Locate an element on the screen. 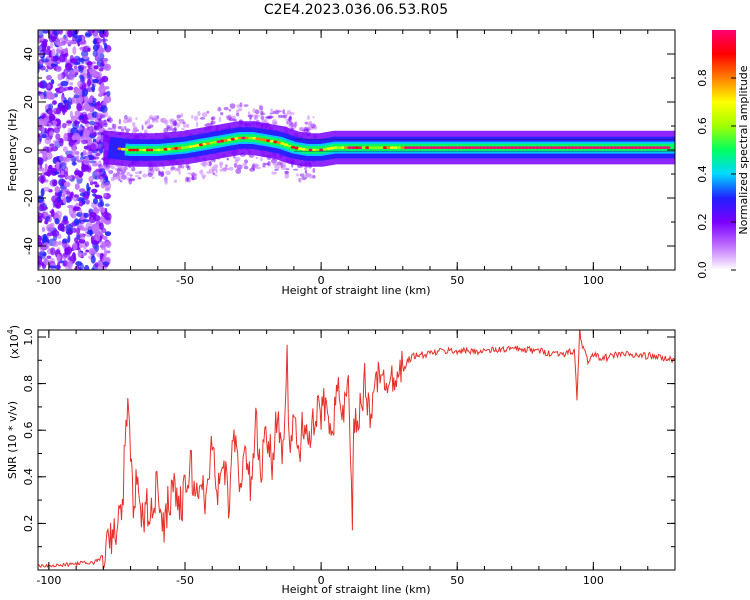 The height and width of the screenshot is (600, 750). spectrogram-xtick-label: 50 is located at coordinates (457, 280).